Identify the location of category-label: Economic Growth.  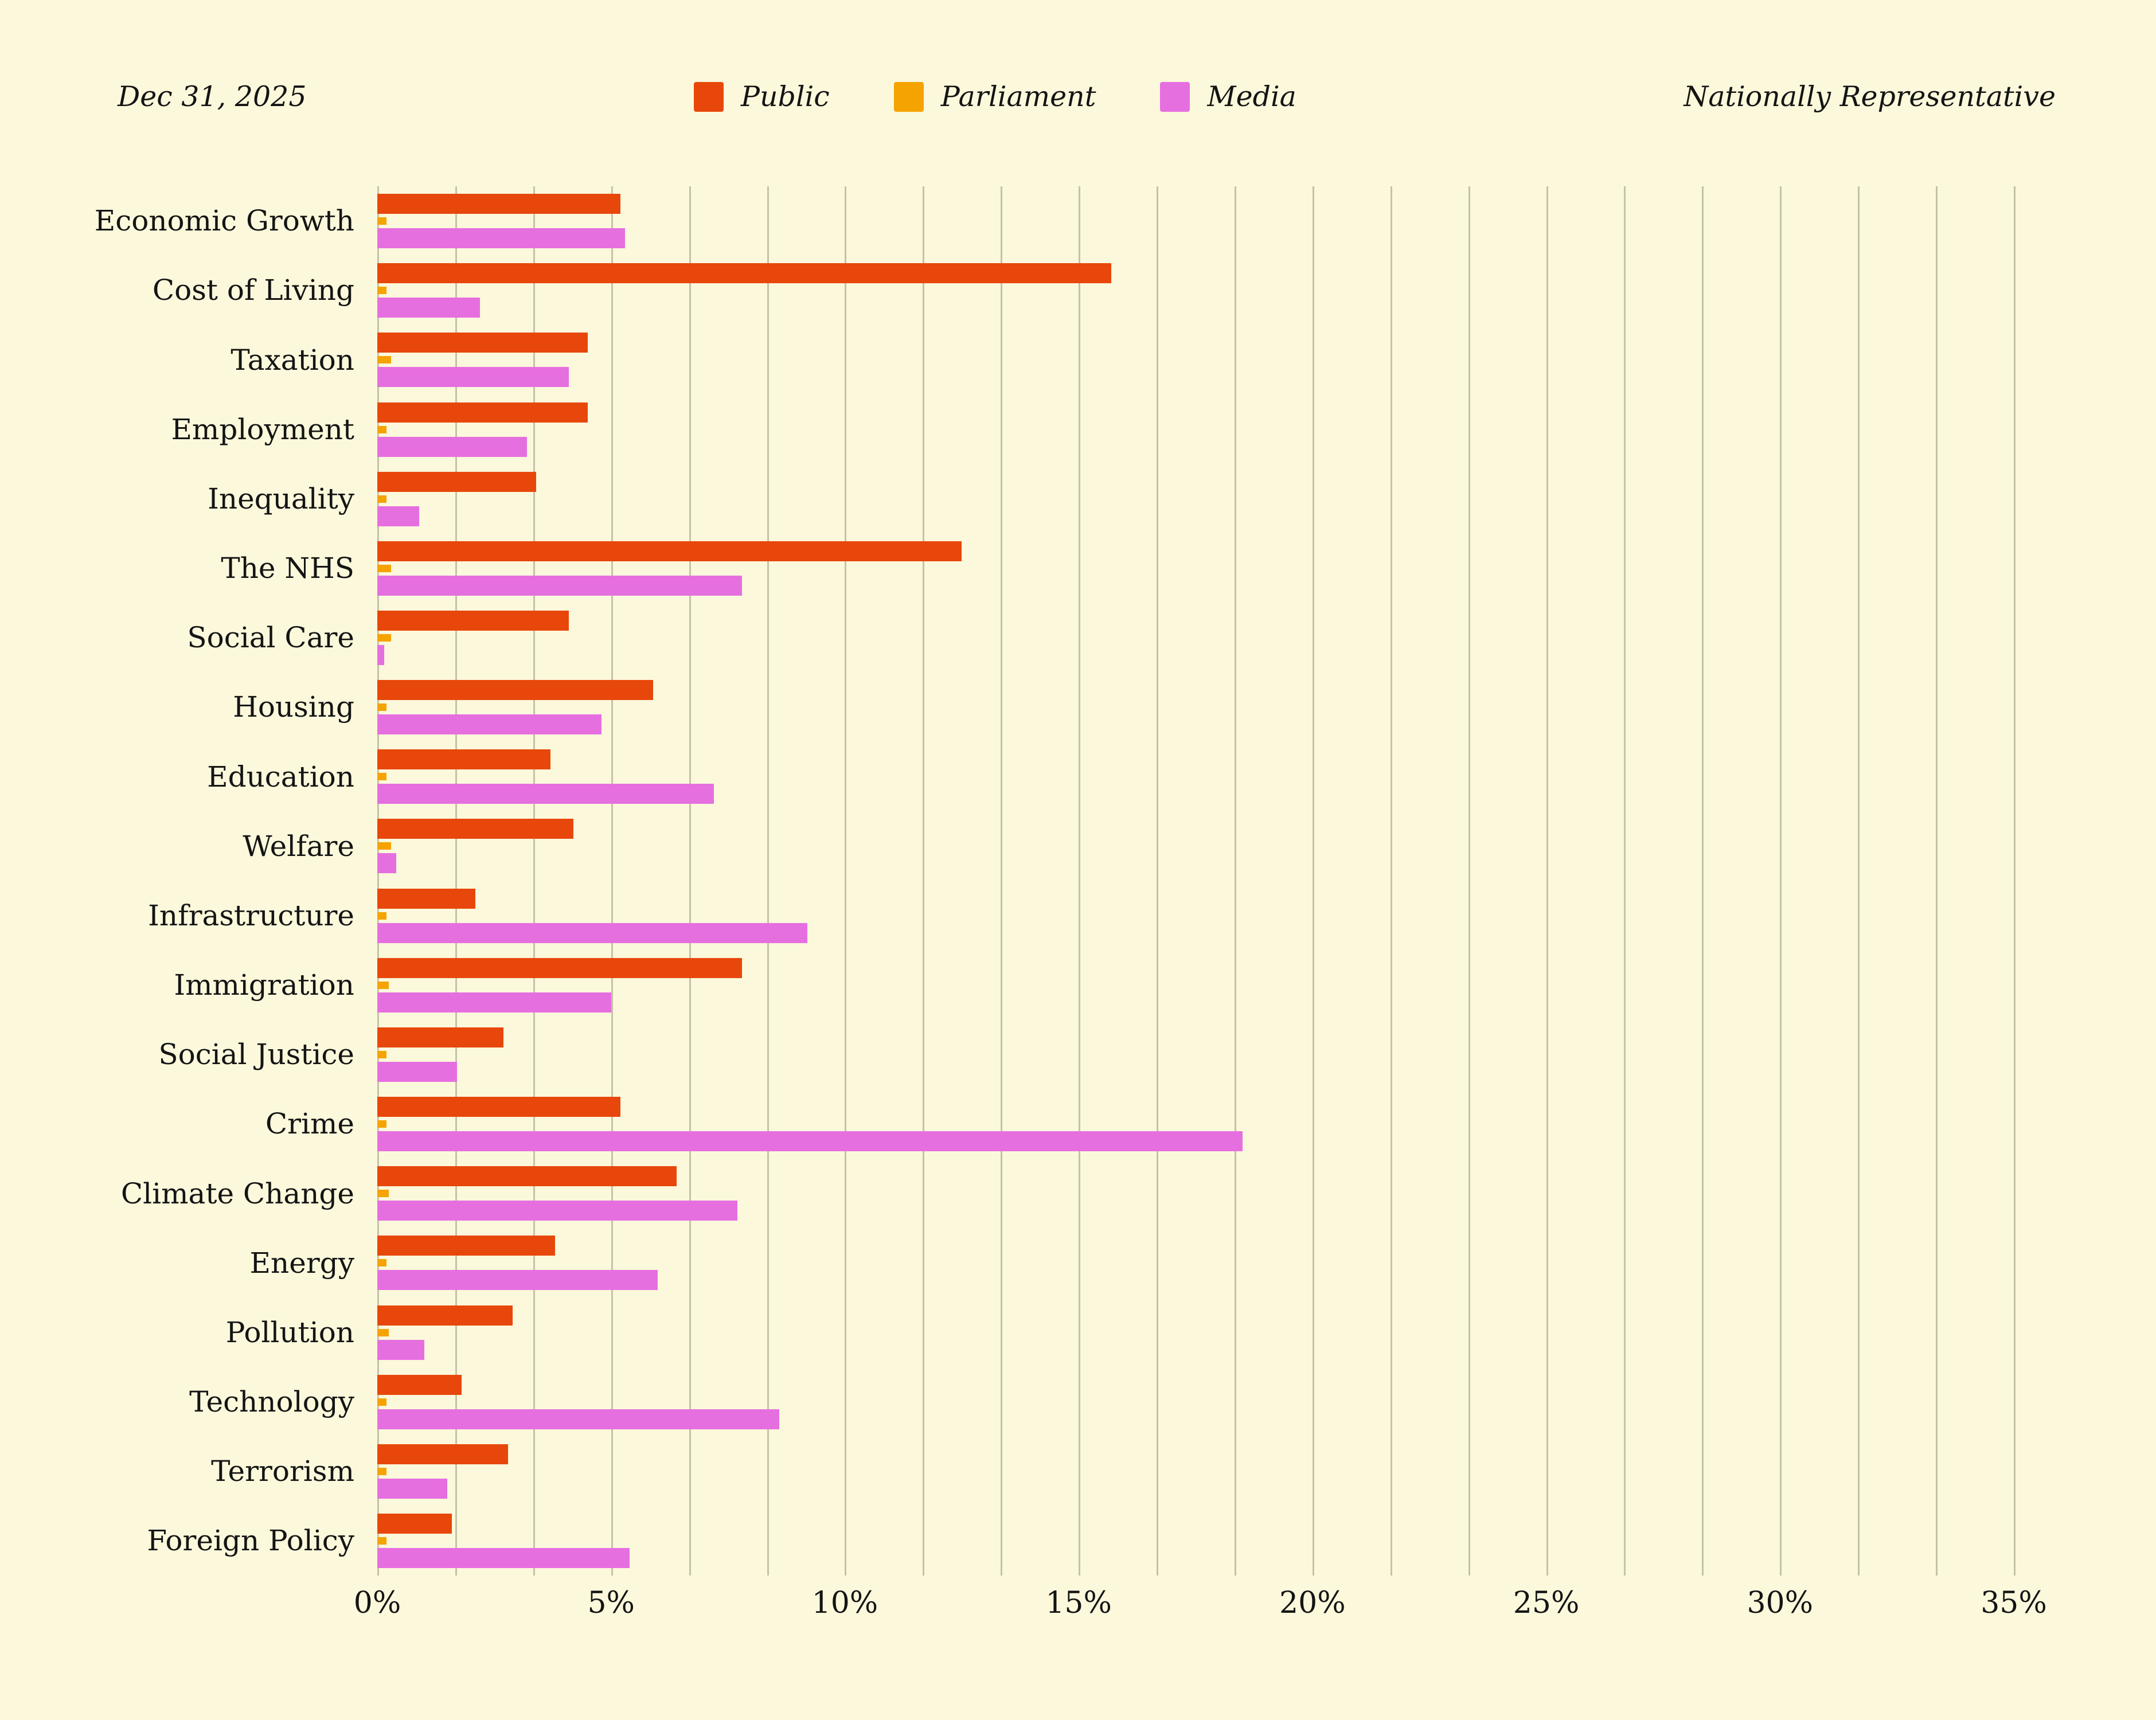
(224, 221).